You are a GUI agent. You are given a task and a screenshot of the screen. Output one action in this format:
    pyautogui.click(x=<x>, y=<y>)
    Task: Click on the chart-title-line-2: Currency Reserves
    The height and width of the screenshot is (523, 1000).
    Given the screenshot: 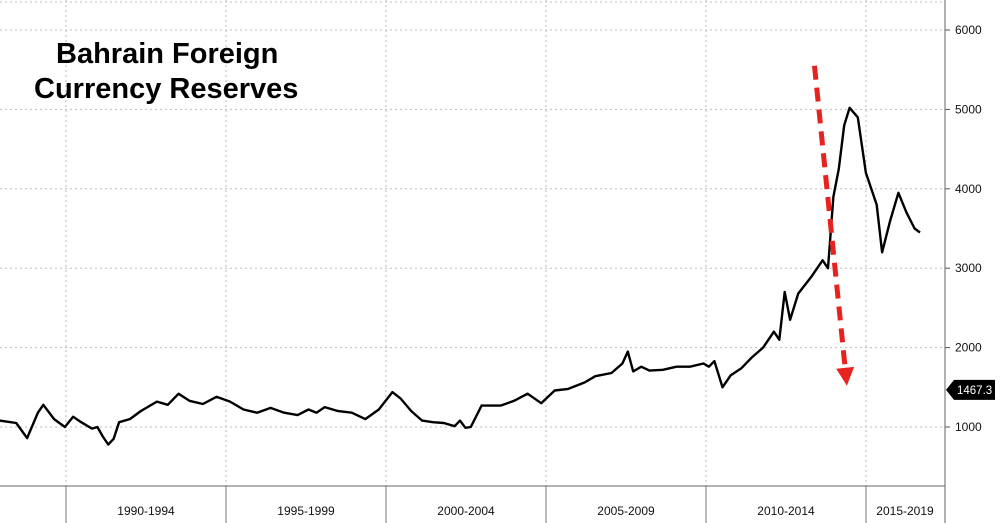 What is the action you would take?
    pyautogui.click(x=166, y=89)
    